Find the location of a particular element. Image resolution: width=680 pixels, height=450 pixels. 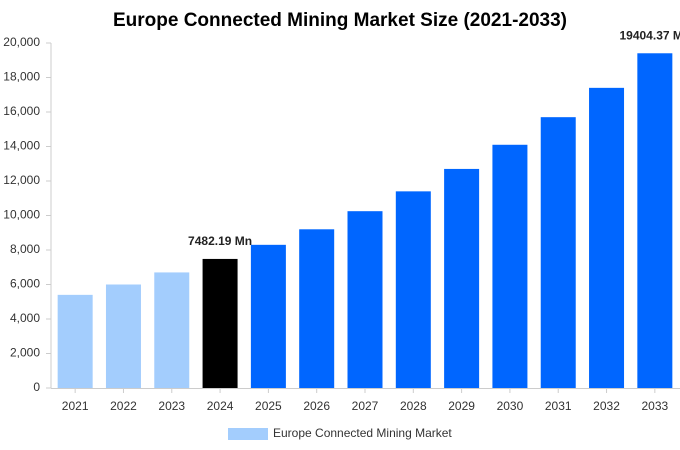

legend-label: Europe Connected Mining Market is located at coordinates (362, 433).